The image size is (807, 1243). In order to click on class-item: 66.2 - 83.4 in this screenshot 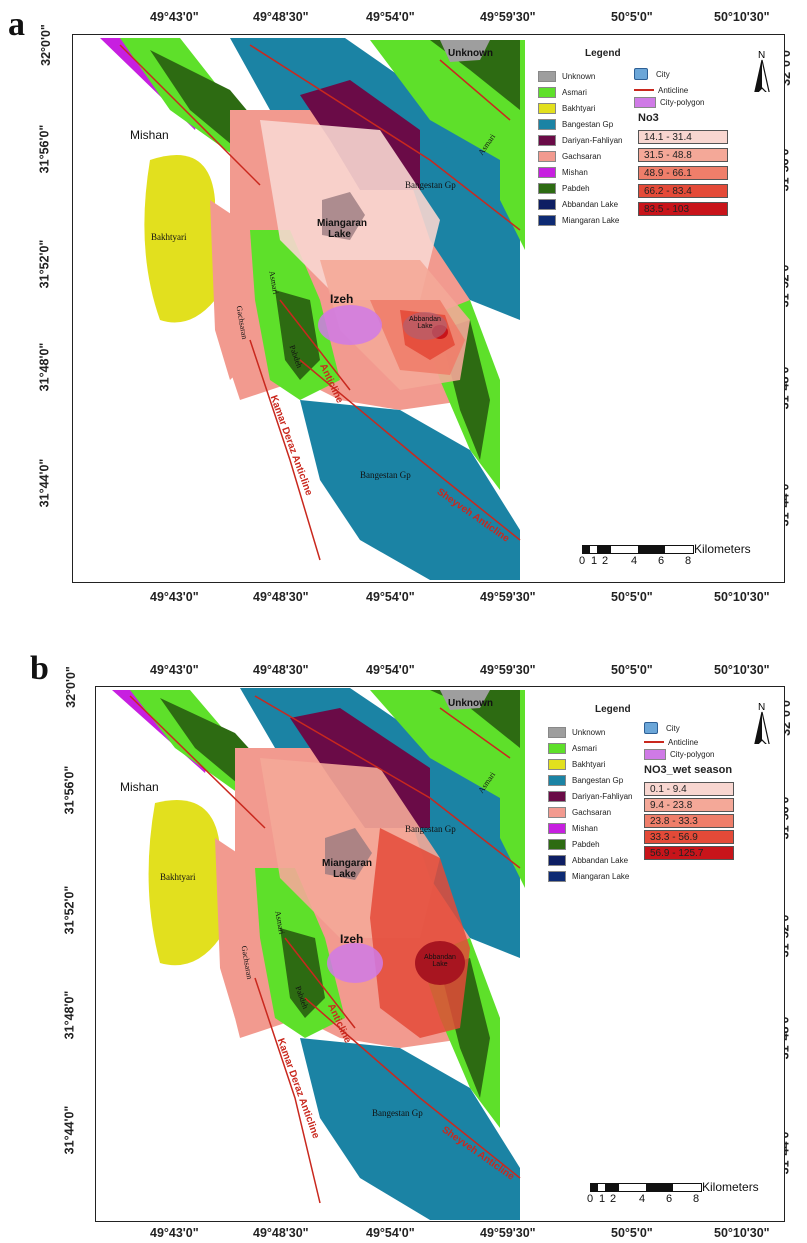, I will do `click(683, 191)`.